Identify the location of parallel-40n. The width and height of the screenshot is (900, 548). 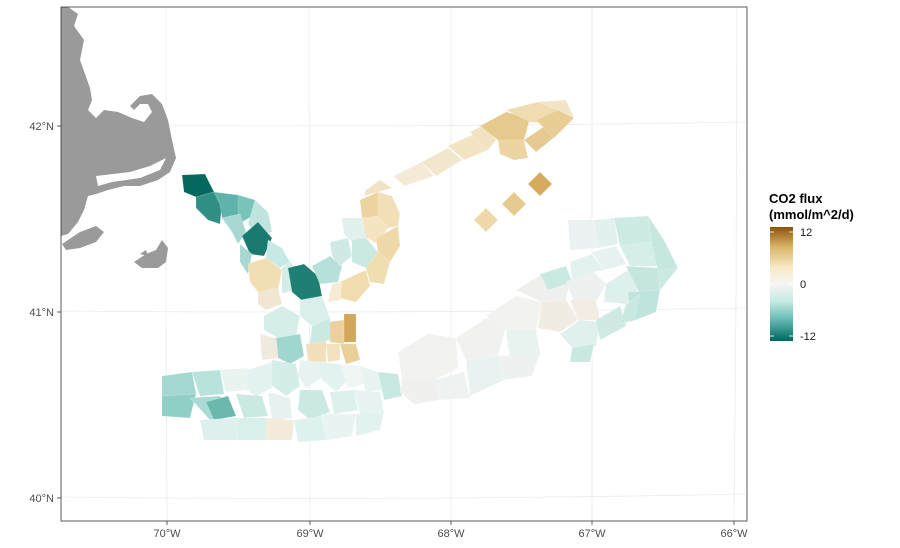
(404, 496).